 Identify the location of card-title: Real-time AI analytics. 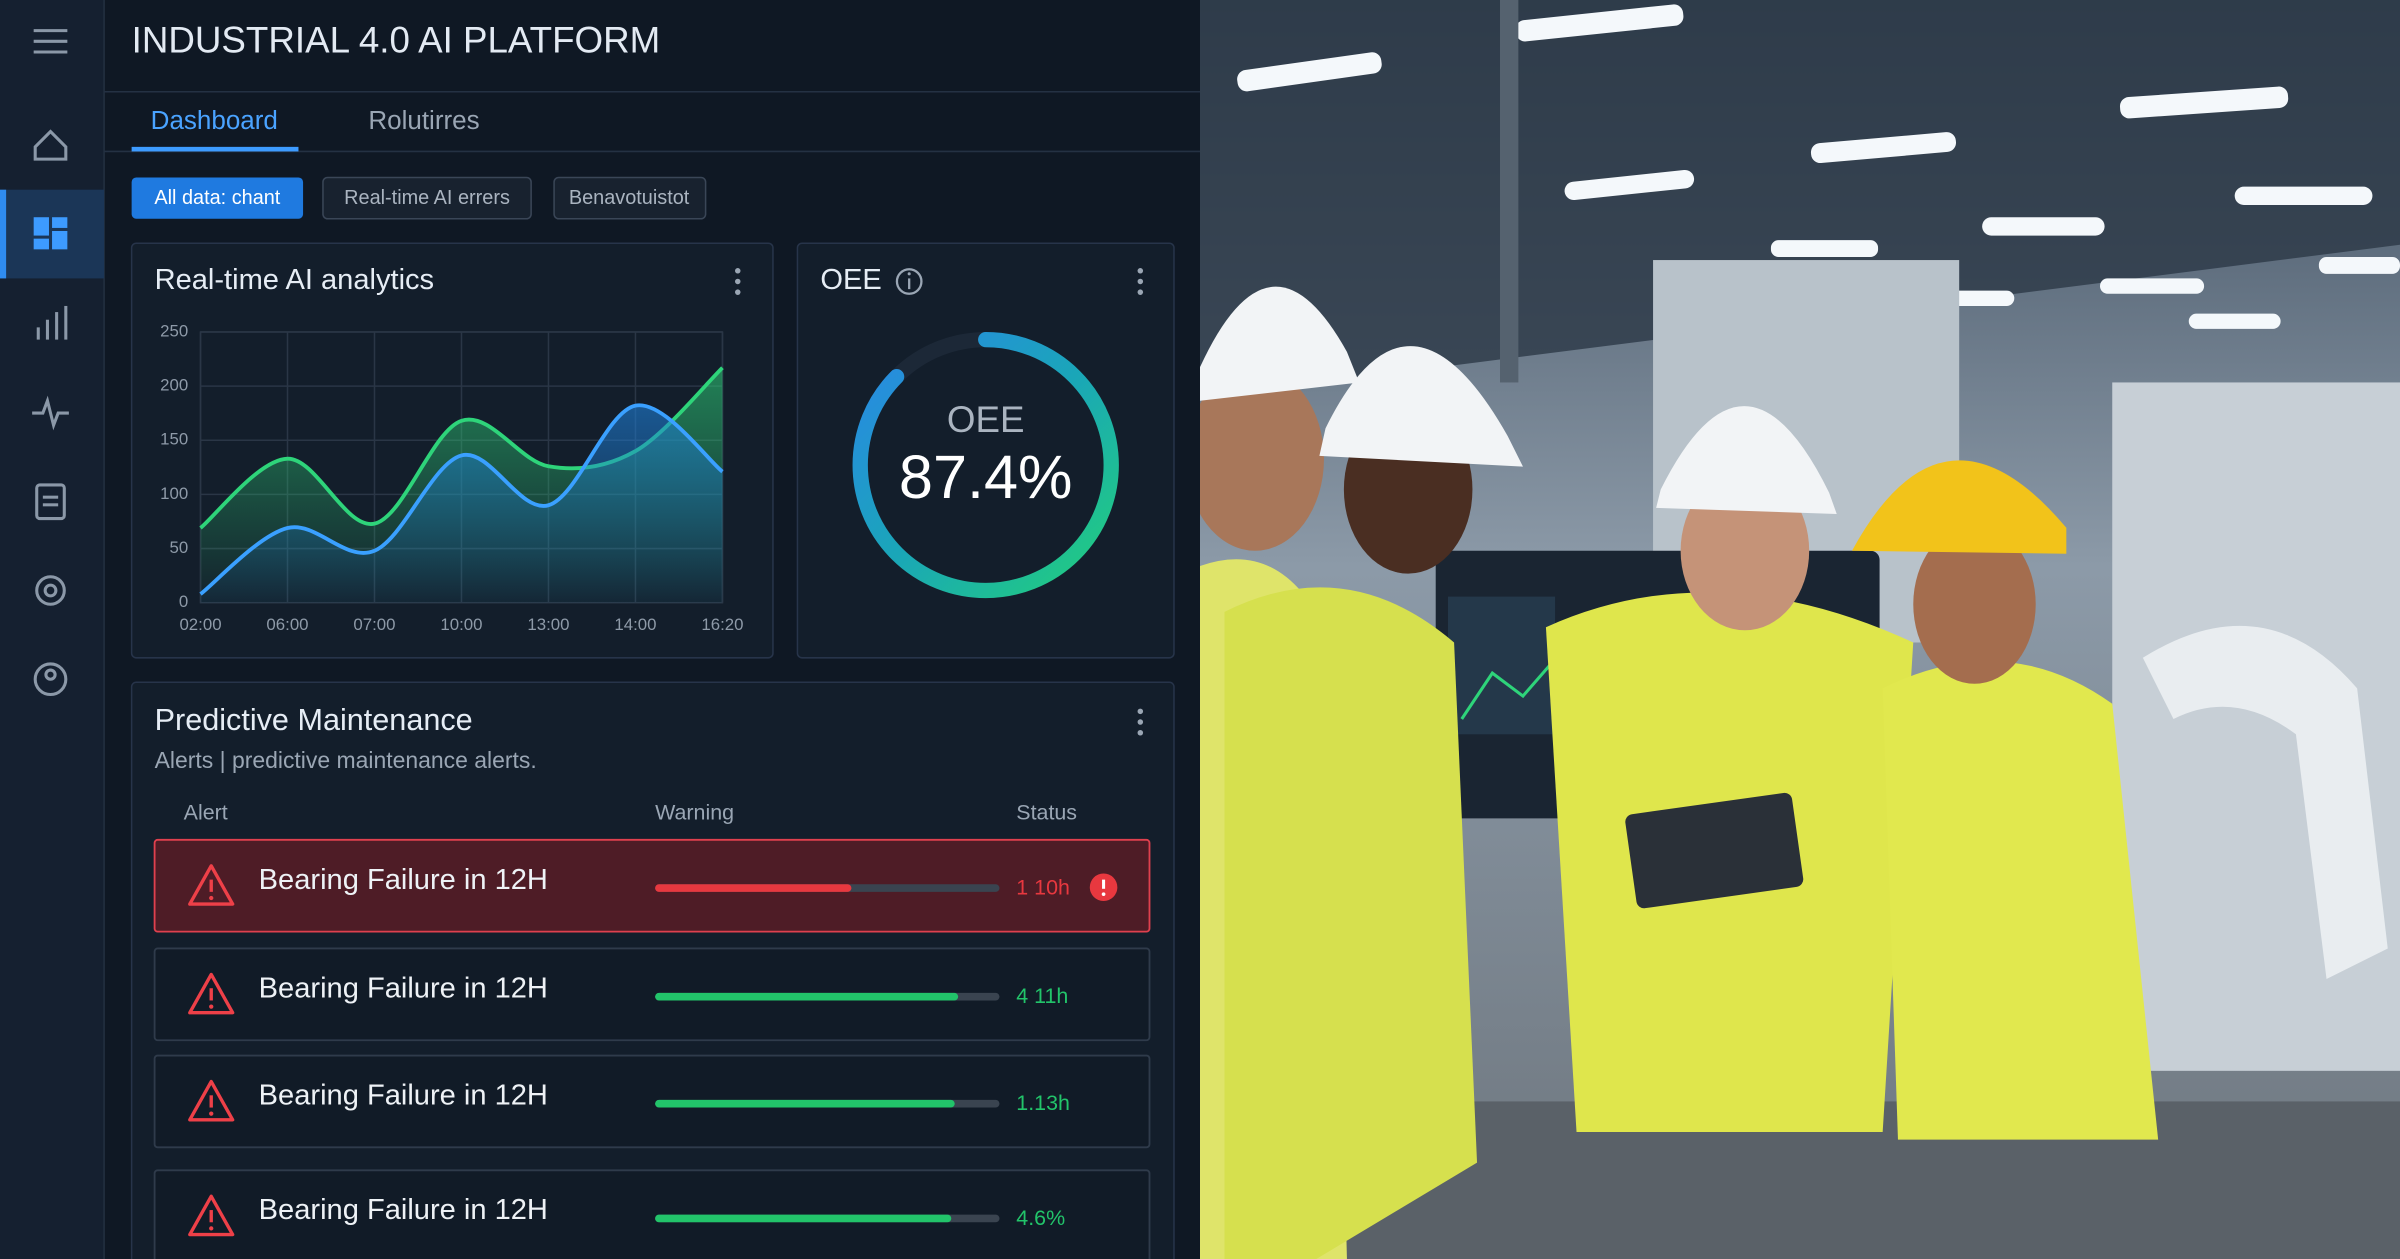
(295, 280).